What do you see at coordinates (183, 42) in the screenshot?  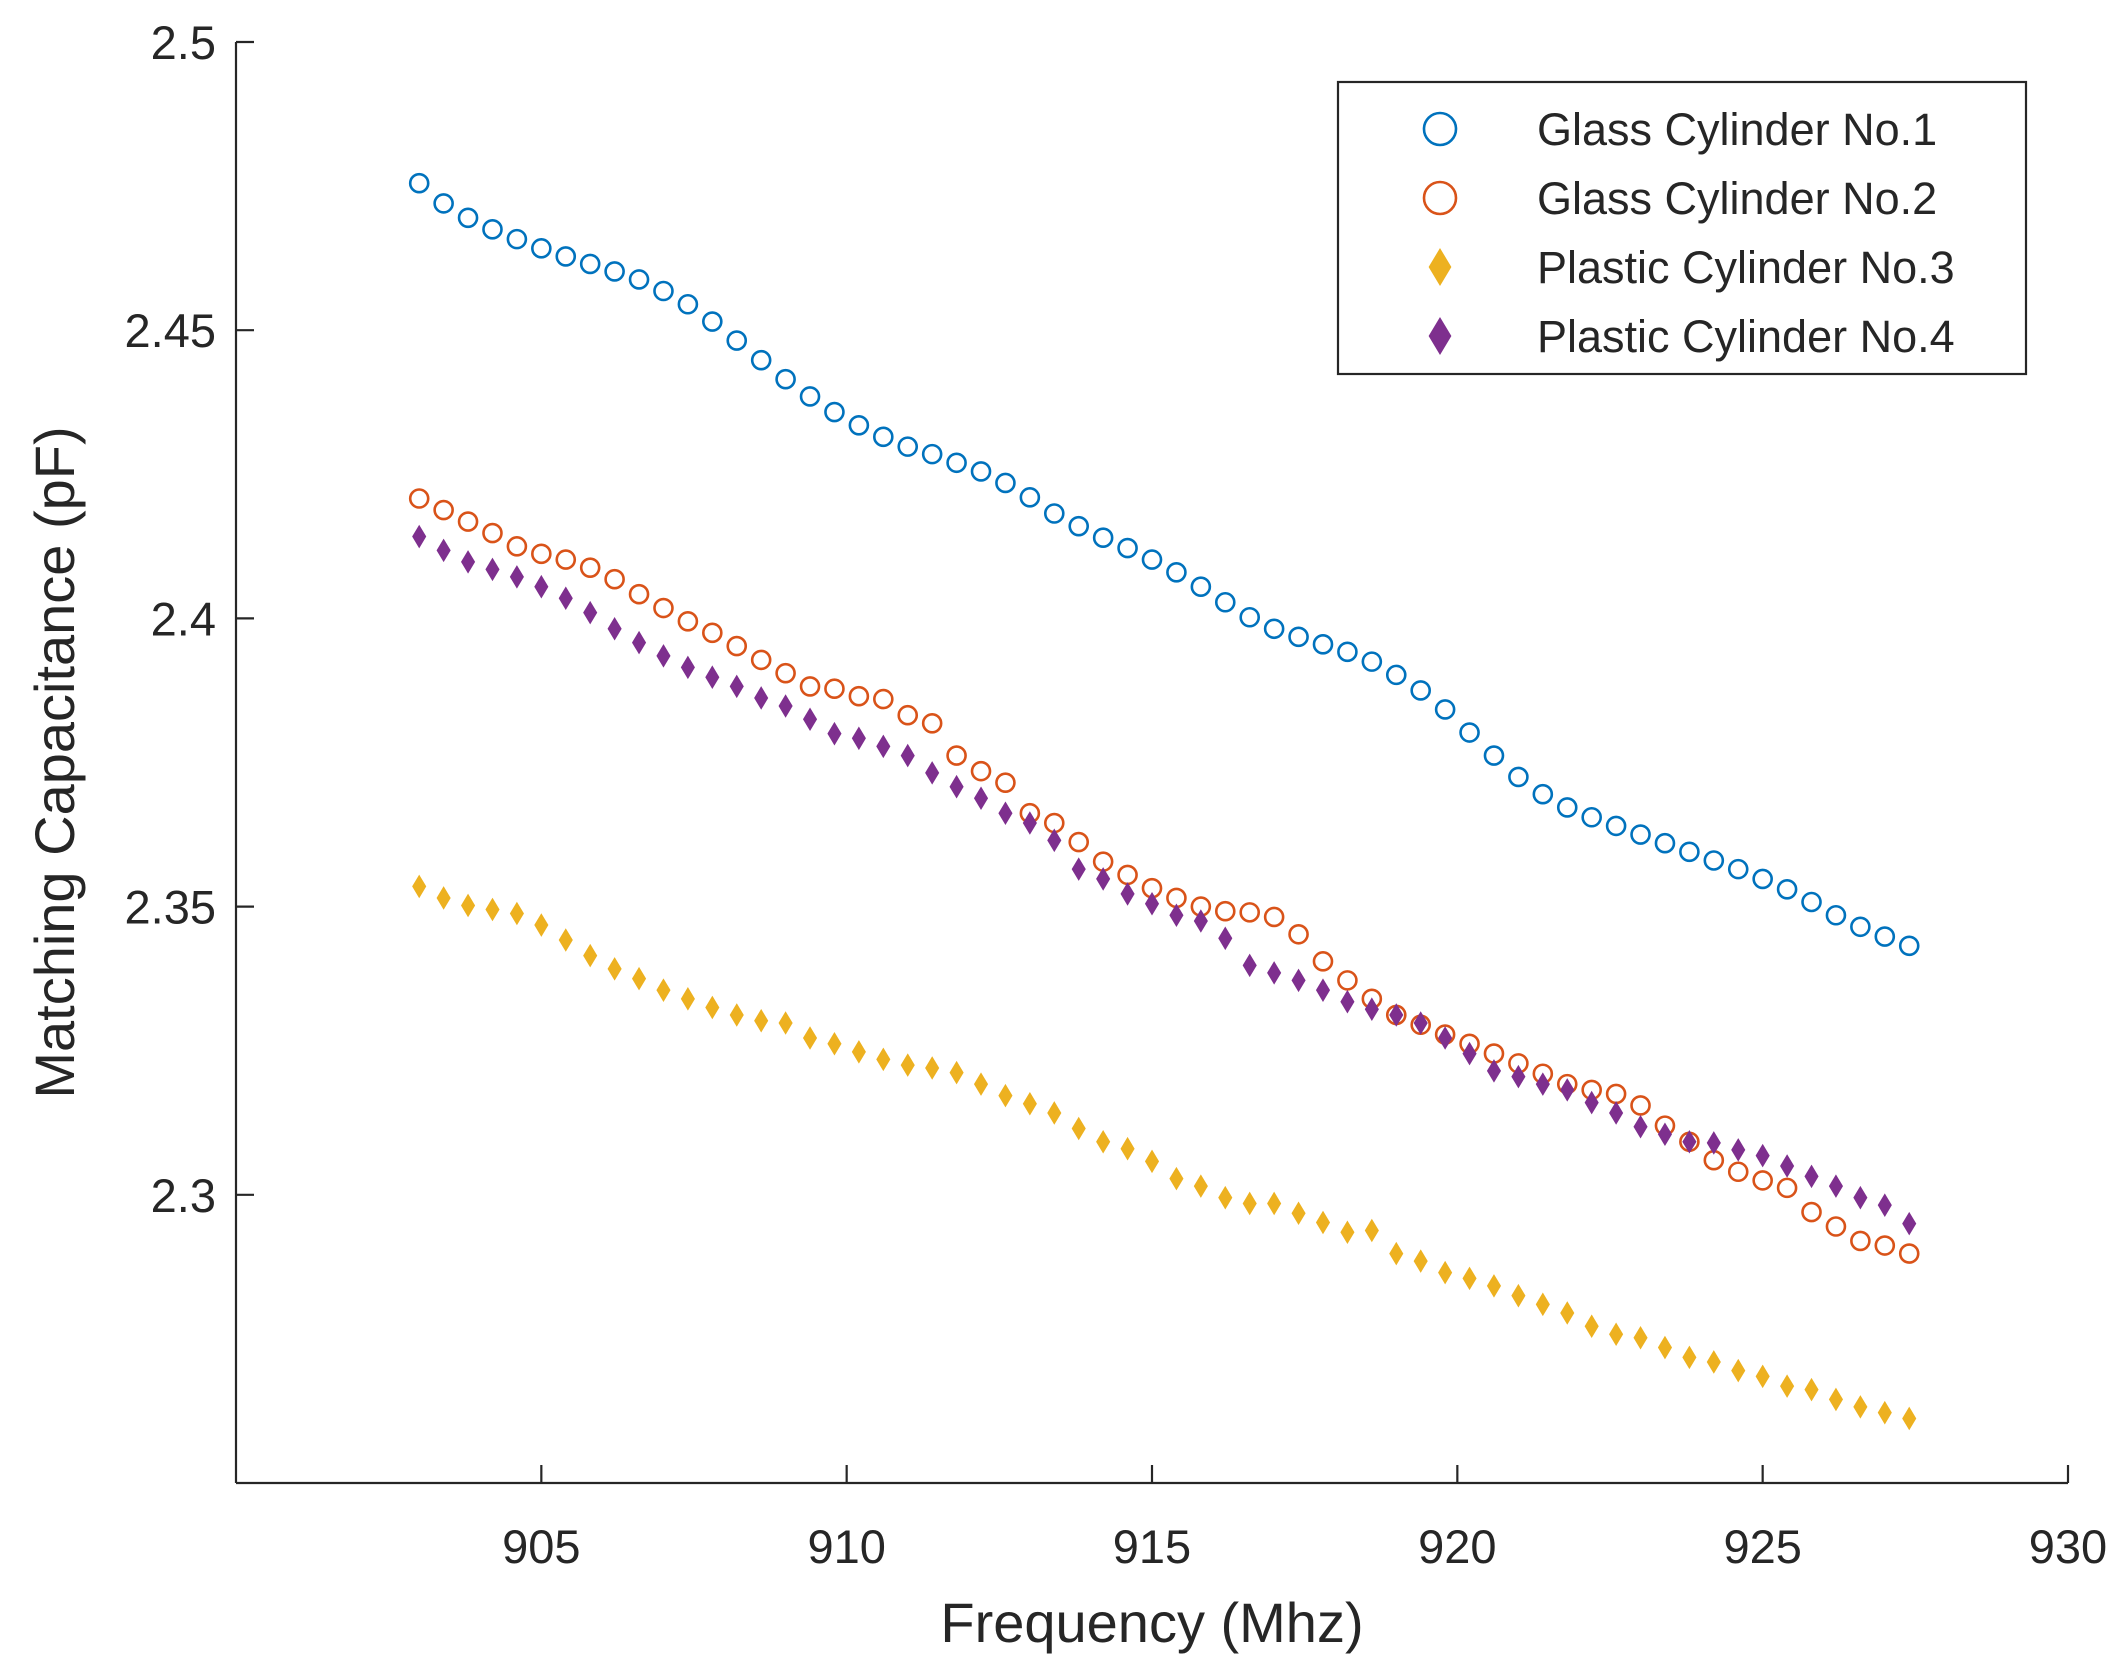 I see `y-tick-label: 2.5` at bounding box center [183, 42].